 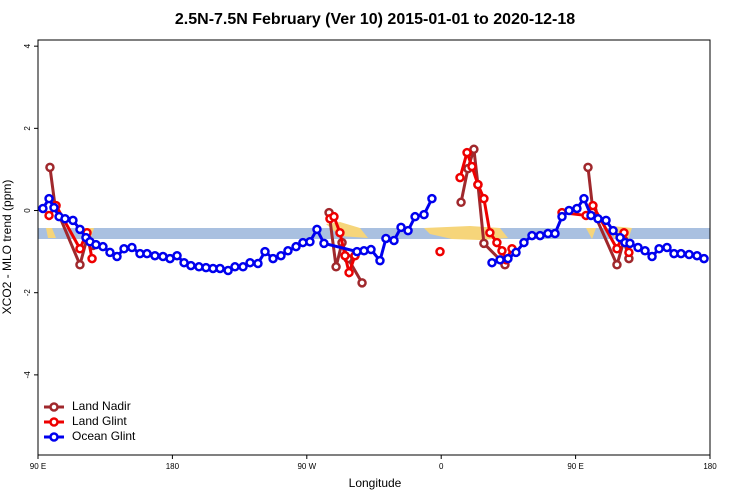 What do you see at coordinates (375, 483) in the screenshot?
I see `x-axis-label: Longitude` at bounding box center [375, 483].